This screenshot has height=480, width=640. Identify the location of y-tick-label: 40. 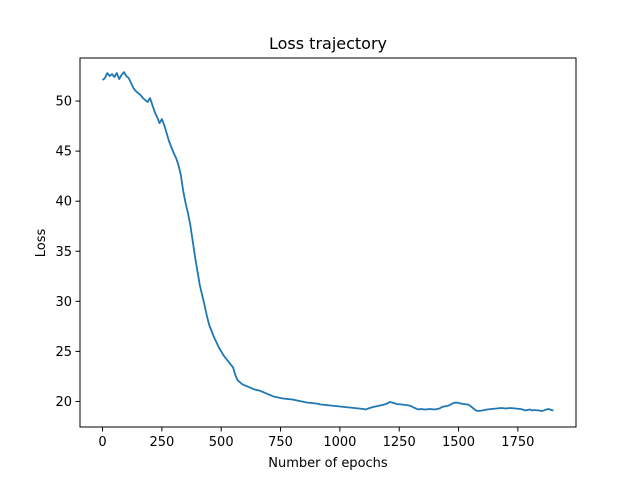
(63, 202).